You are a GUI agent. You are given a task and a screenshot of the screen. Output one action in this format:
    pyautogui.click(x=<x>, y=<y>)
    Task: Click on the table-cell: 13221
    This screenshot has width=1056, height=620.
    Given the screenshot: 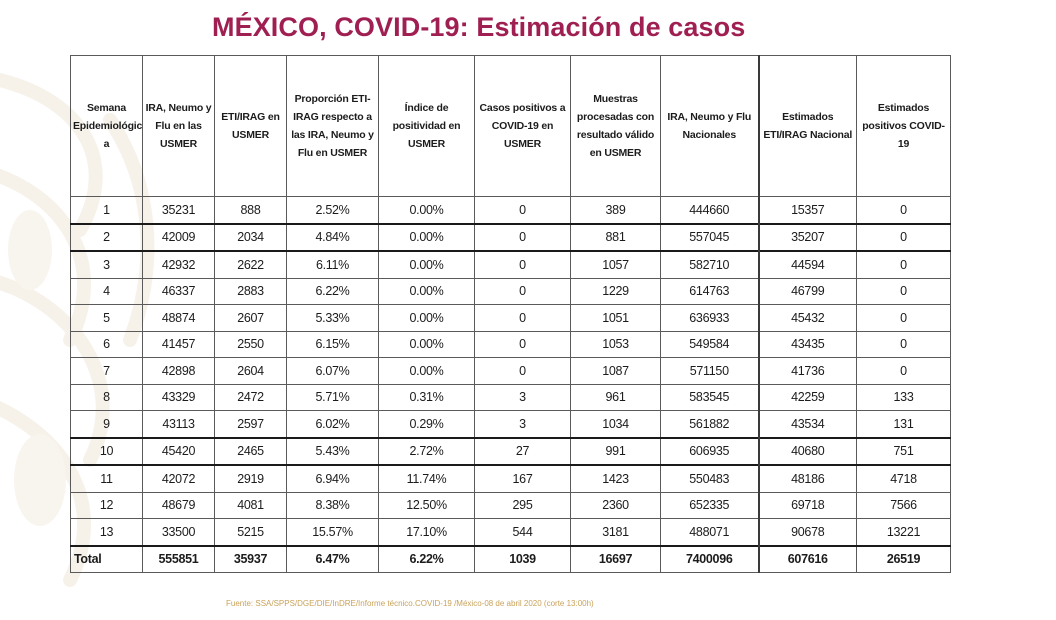 What is the action you would take?
    pyautogui.click(x=903, y=532)
    